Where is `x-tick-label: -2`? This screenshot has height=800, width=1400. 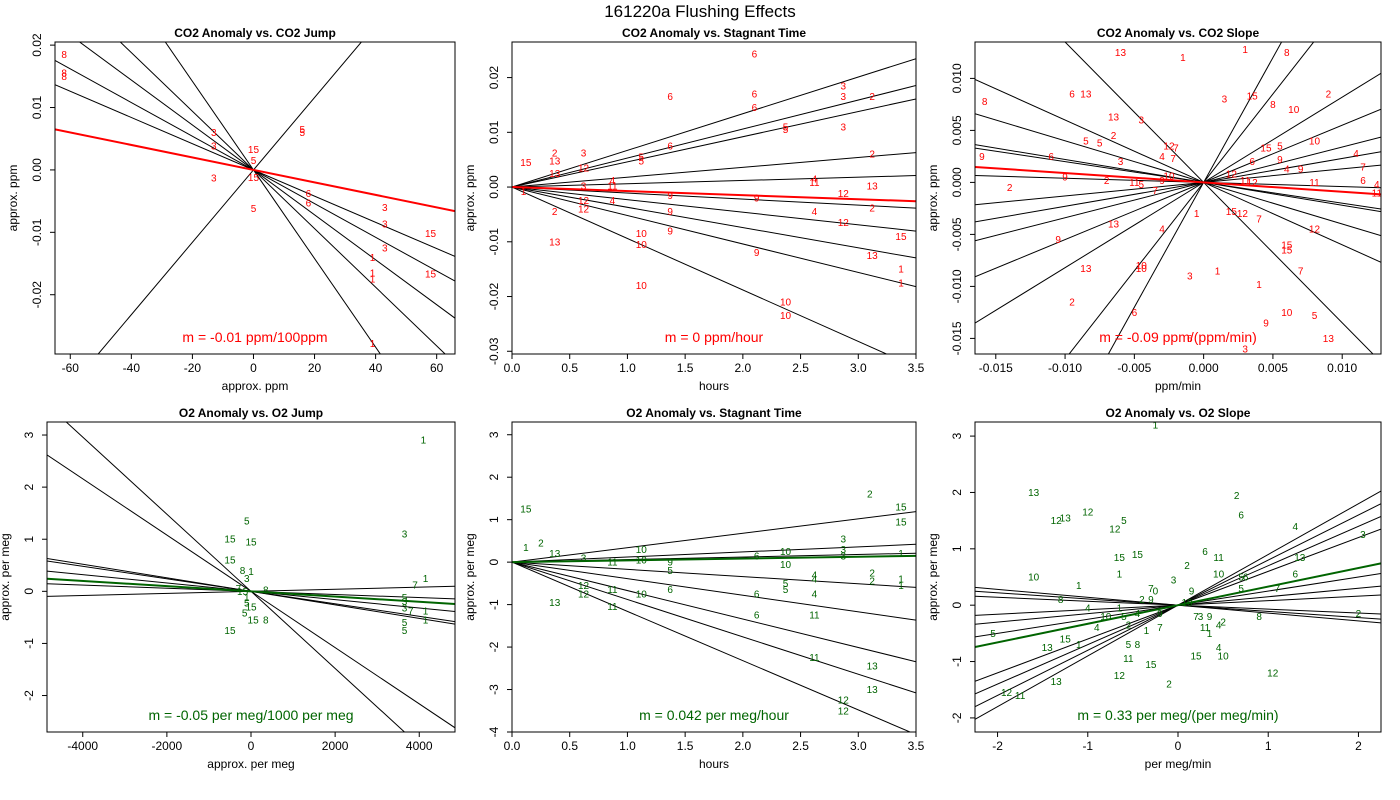
x-tick-label: -2 is located at coordinates (997, 746).